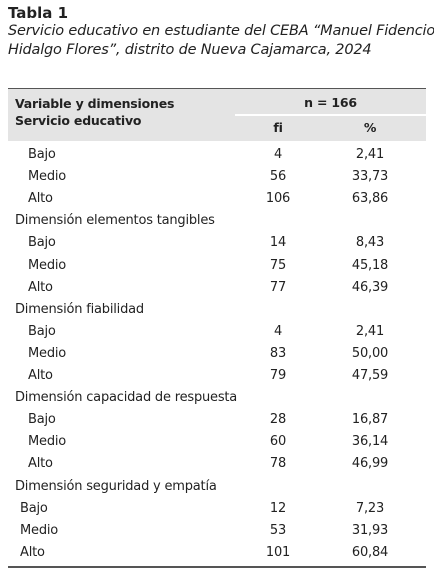 The image size is (434, 584). What do you see at coordinates (278, 420) in the screenshot?
I see `fi-cell: 28` at bounding box center [278, 420].